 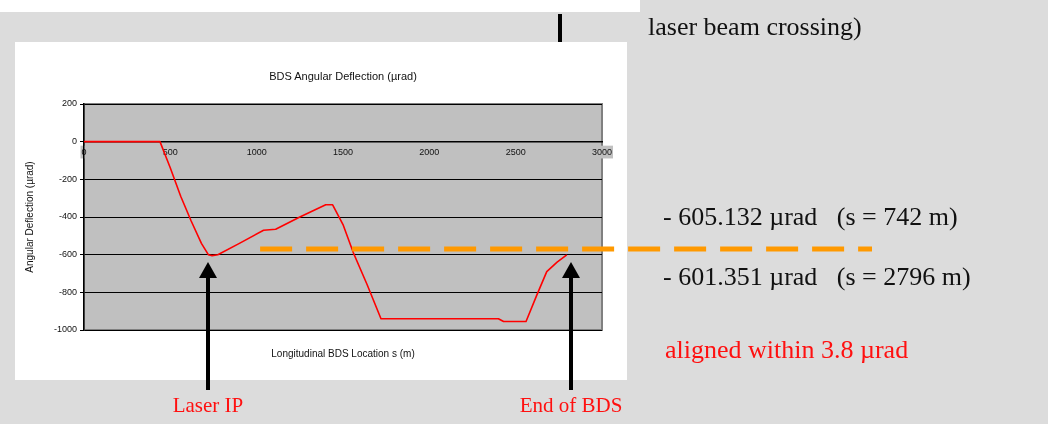 I want to click on text: End of BDS, so click(x=571, y=405).